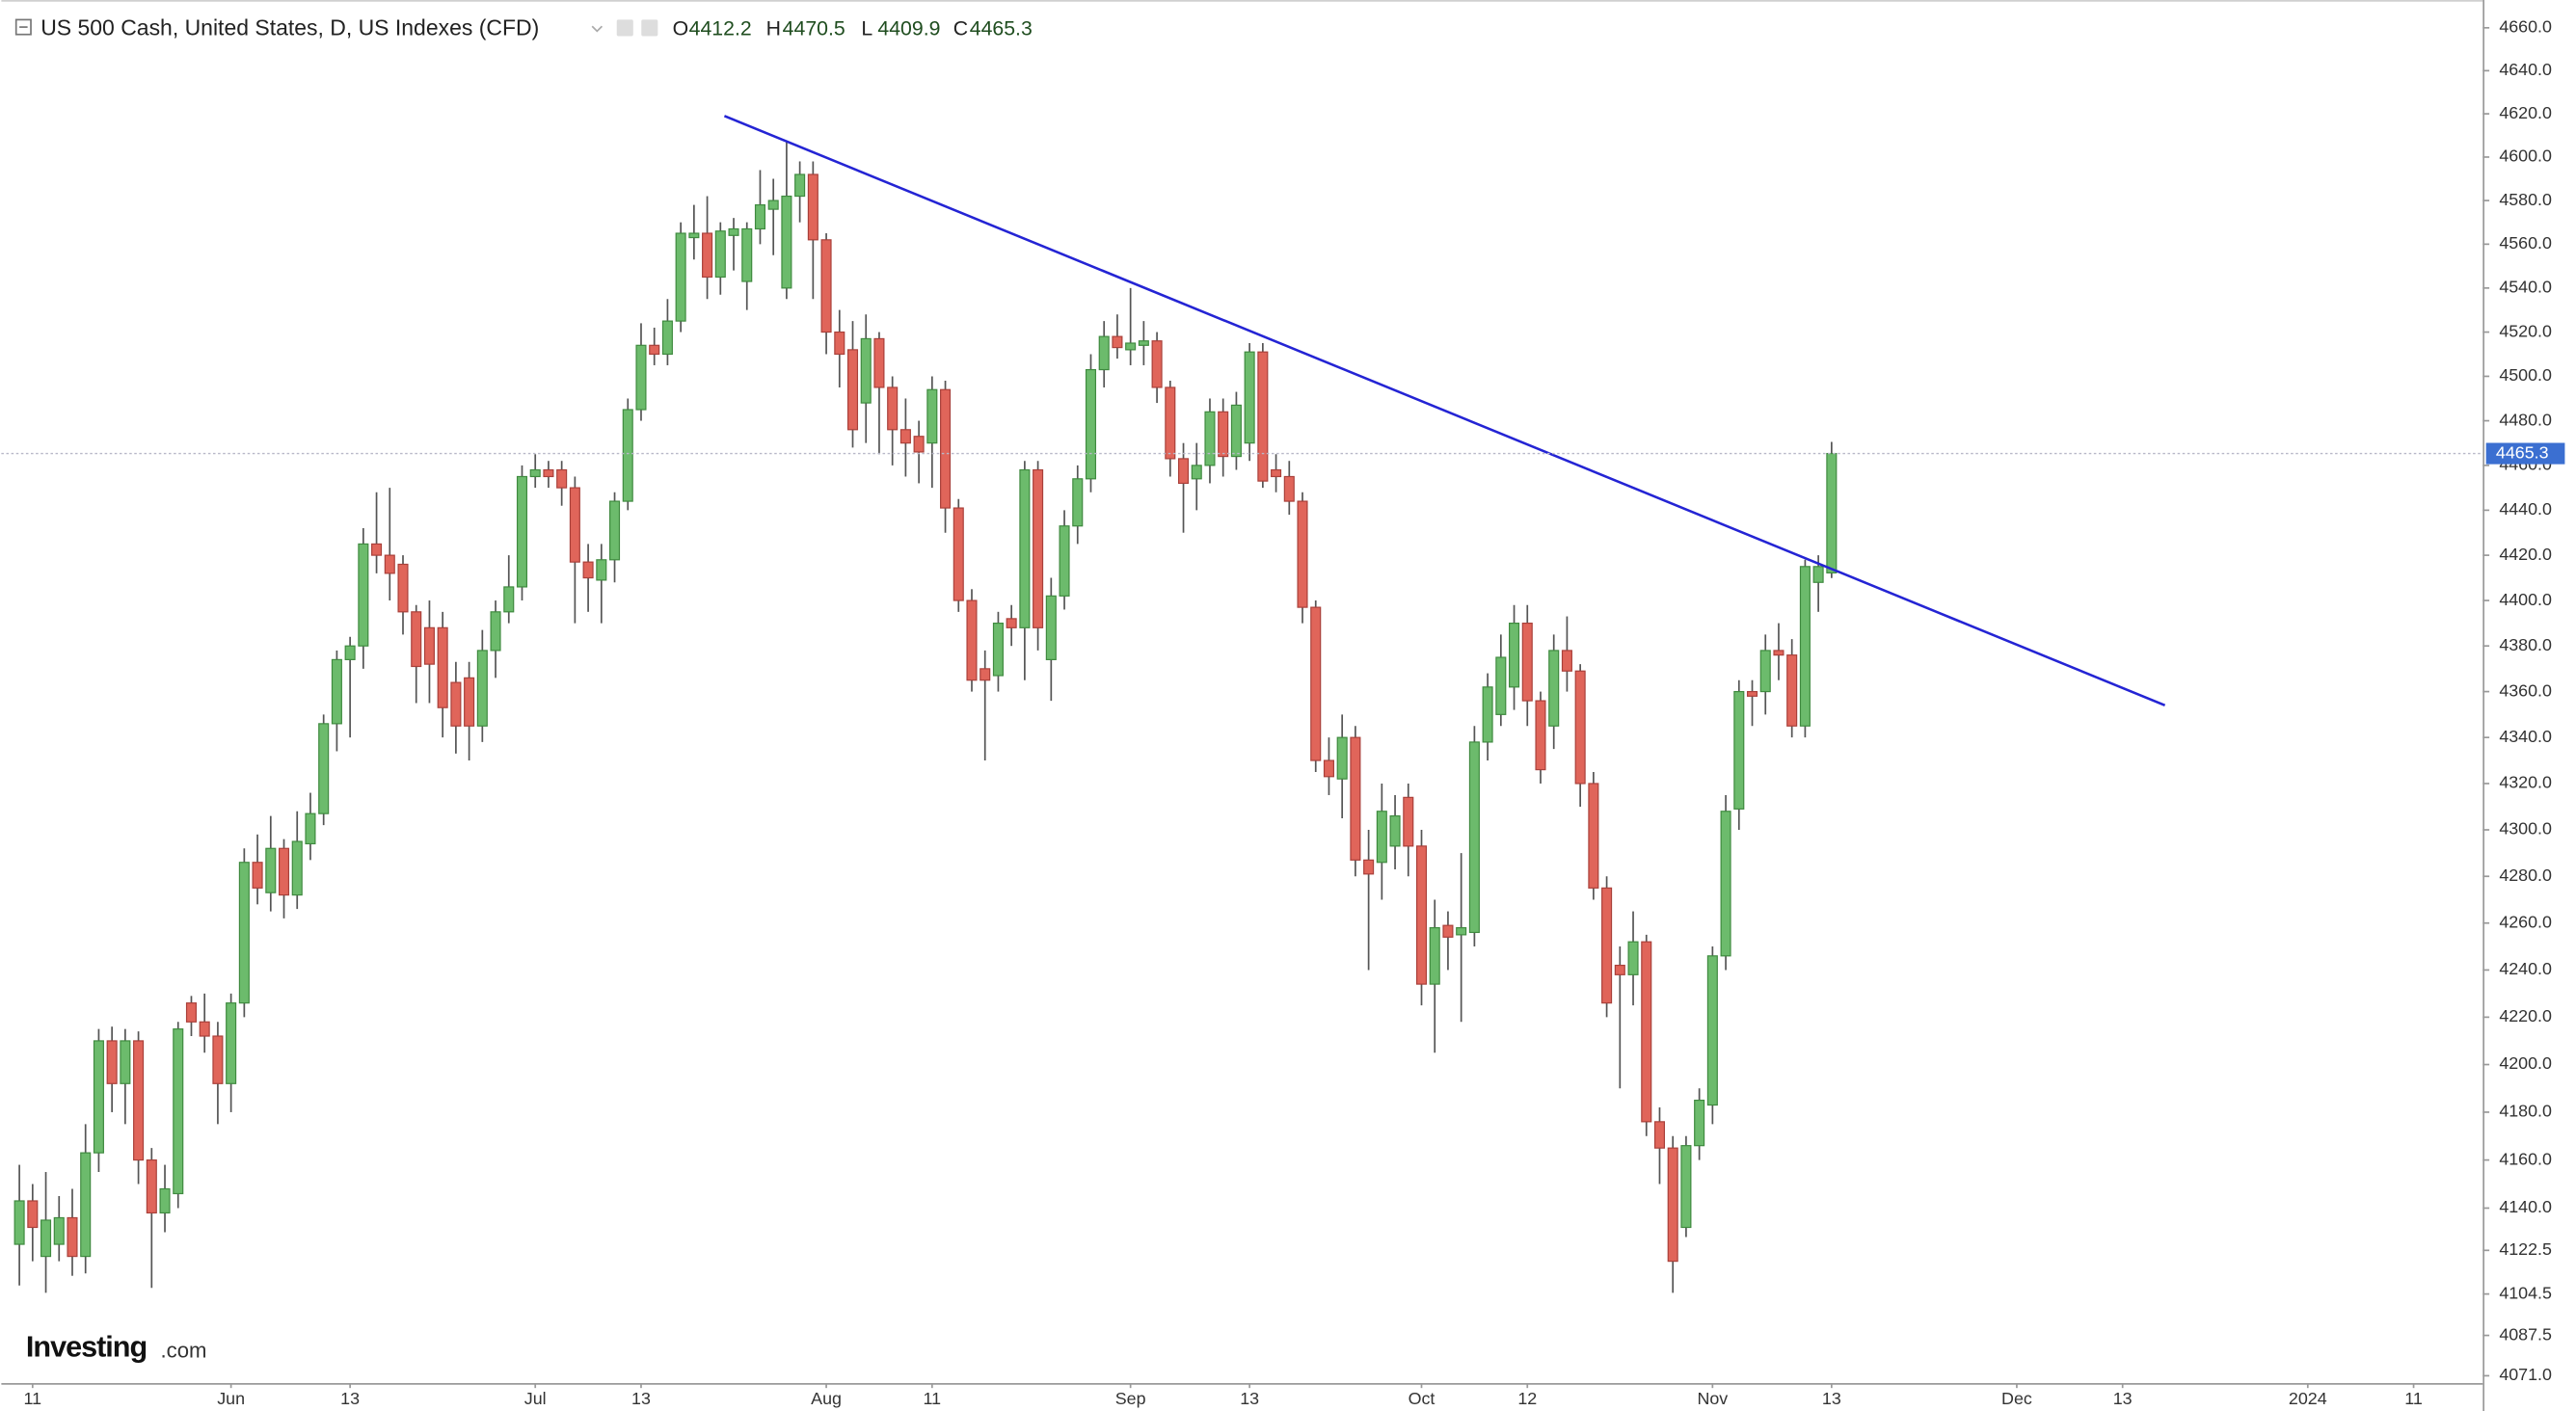 Image resolution: width=2576 pixels, height=1411 pixels. Describe the element at coordinates (1527, 1399) in the screenshot. I see `x-tick-label: 12` at that location.